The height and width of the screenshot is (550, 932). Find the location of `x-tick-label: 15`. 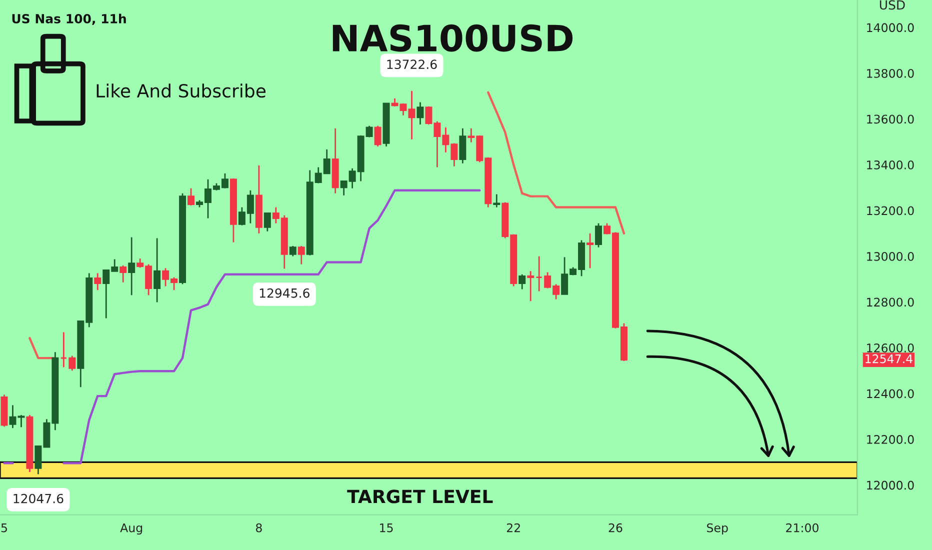

x-tick-label: 15 is located at coordinates (386, 527).